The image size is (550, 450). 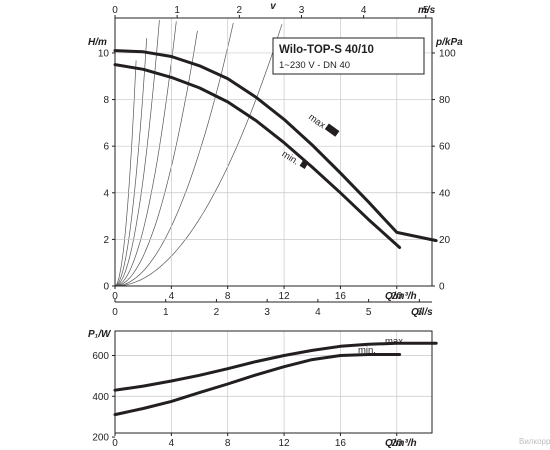 I want to click on curve-label-max-group: max, so click(x=323, y=124).